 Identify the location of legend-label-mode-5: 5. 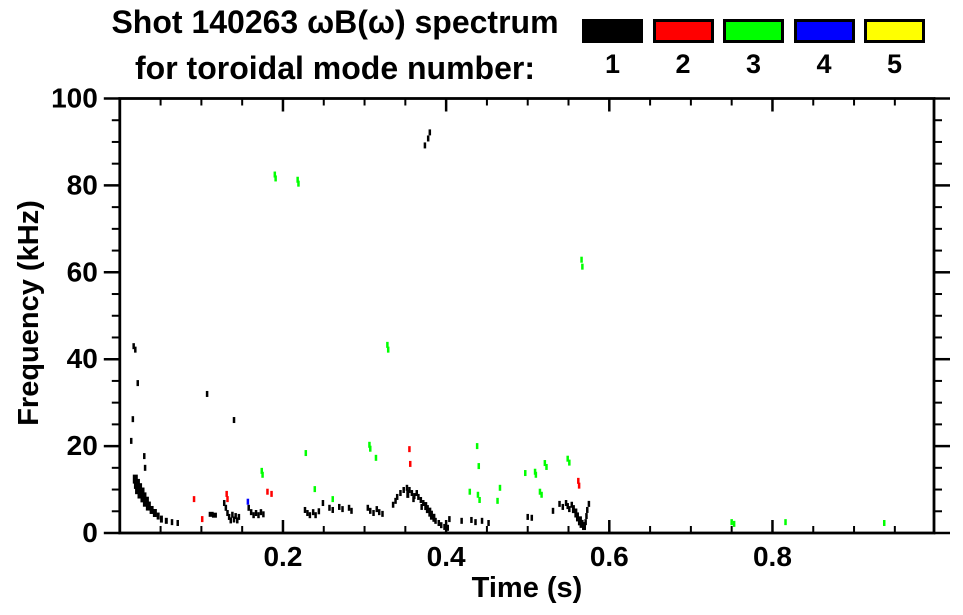
(894, 64).